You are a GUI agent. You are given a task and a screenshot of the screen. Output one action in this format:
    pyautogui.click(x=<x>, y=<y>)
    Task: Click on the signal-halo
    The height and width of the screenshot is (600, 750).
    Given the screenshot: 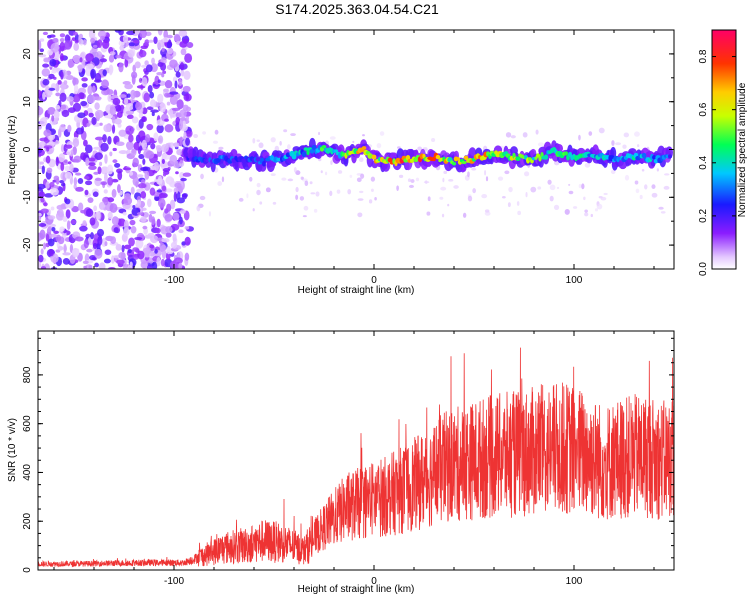 What is the action you would take?
    pyautogui.click(x=234, y=153)
    